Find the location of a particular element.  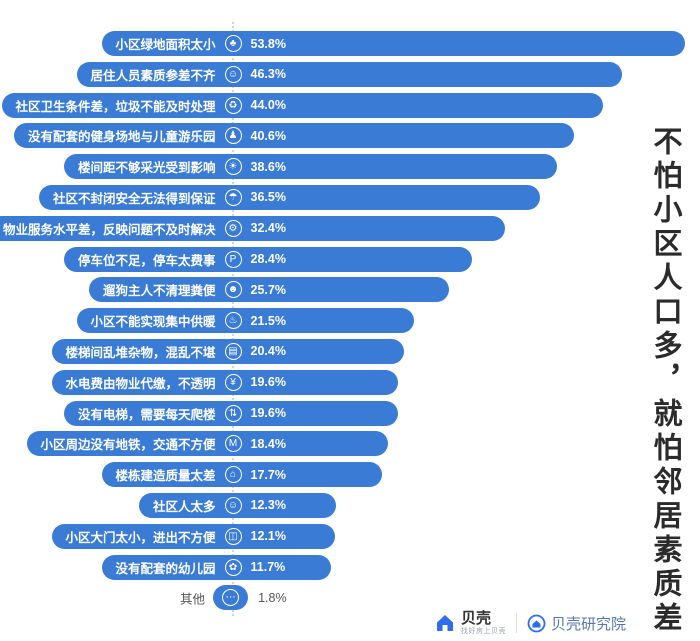

bar-row: 没有配套的幼儿园 ✿ 11.7% is located at coordinates (350, 567).